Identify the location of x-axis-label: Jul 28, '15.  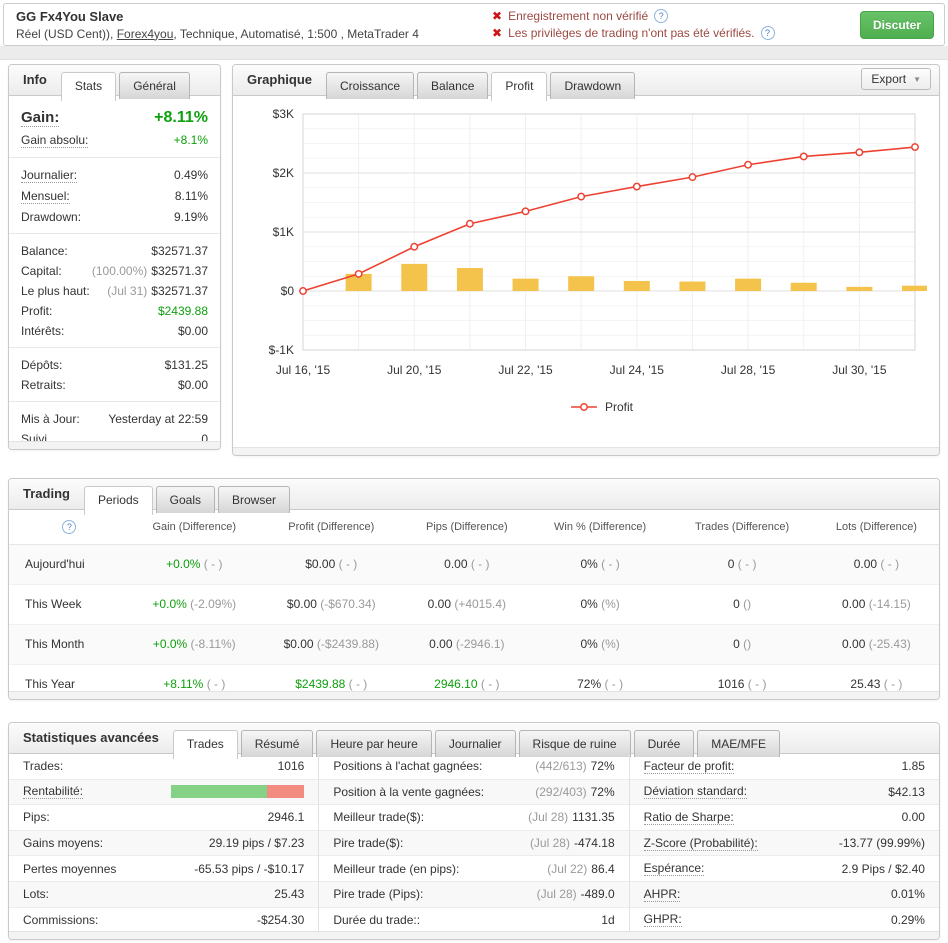
(748, 370).